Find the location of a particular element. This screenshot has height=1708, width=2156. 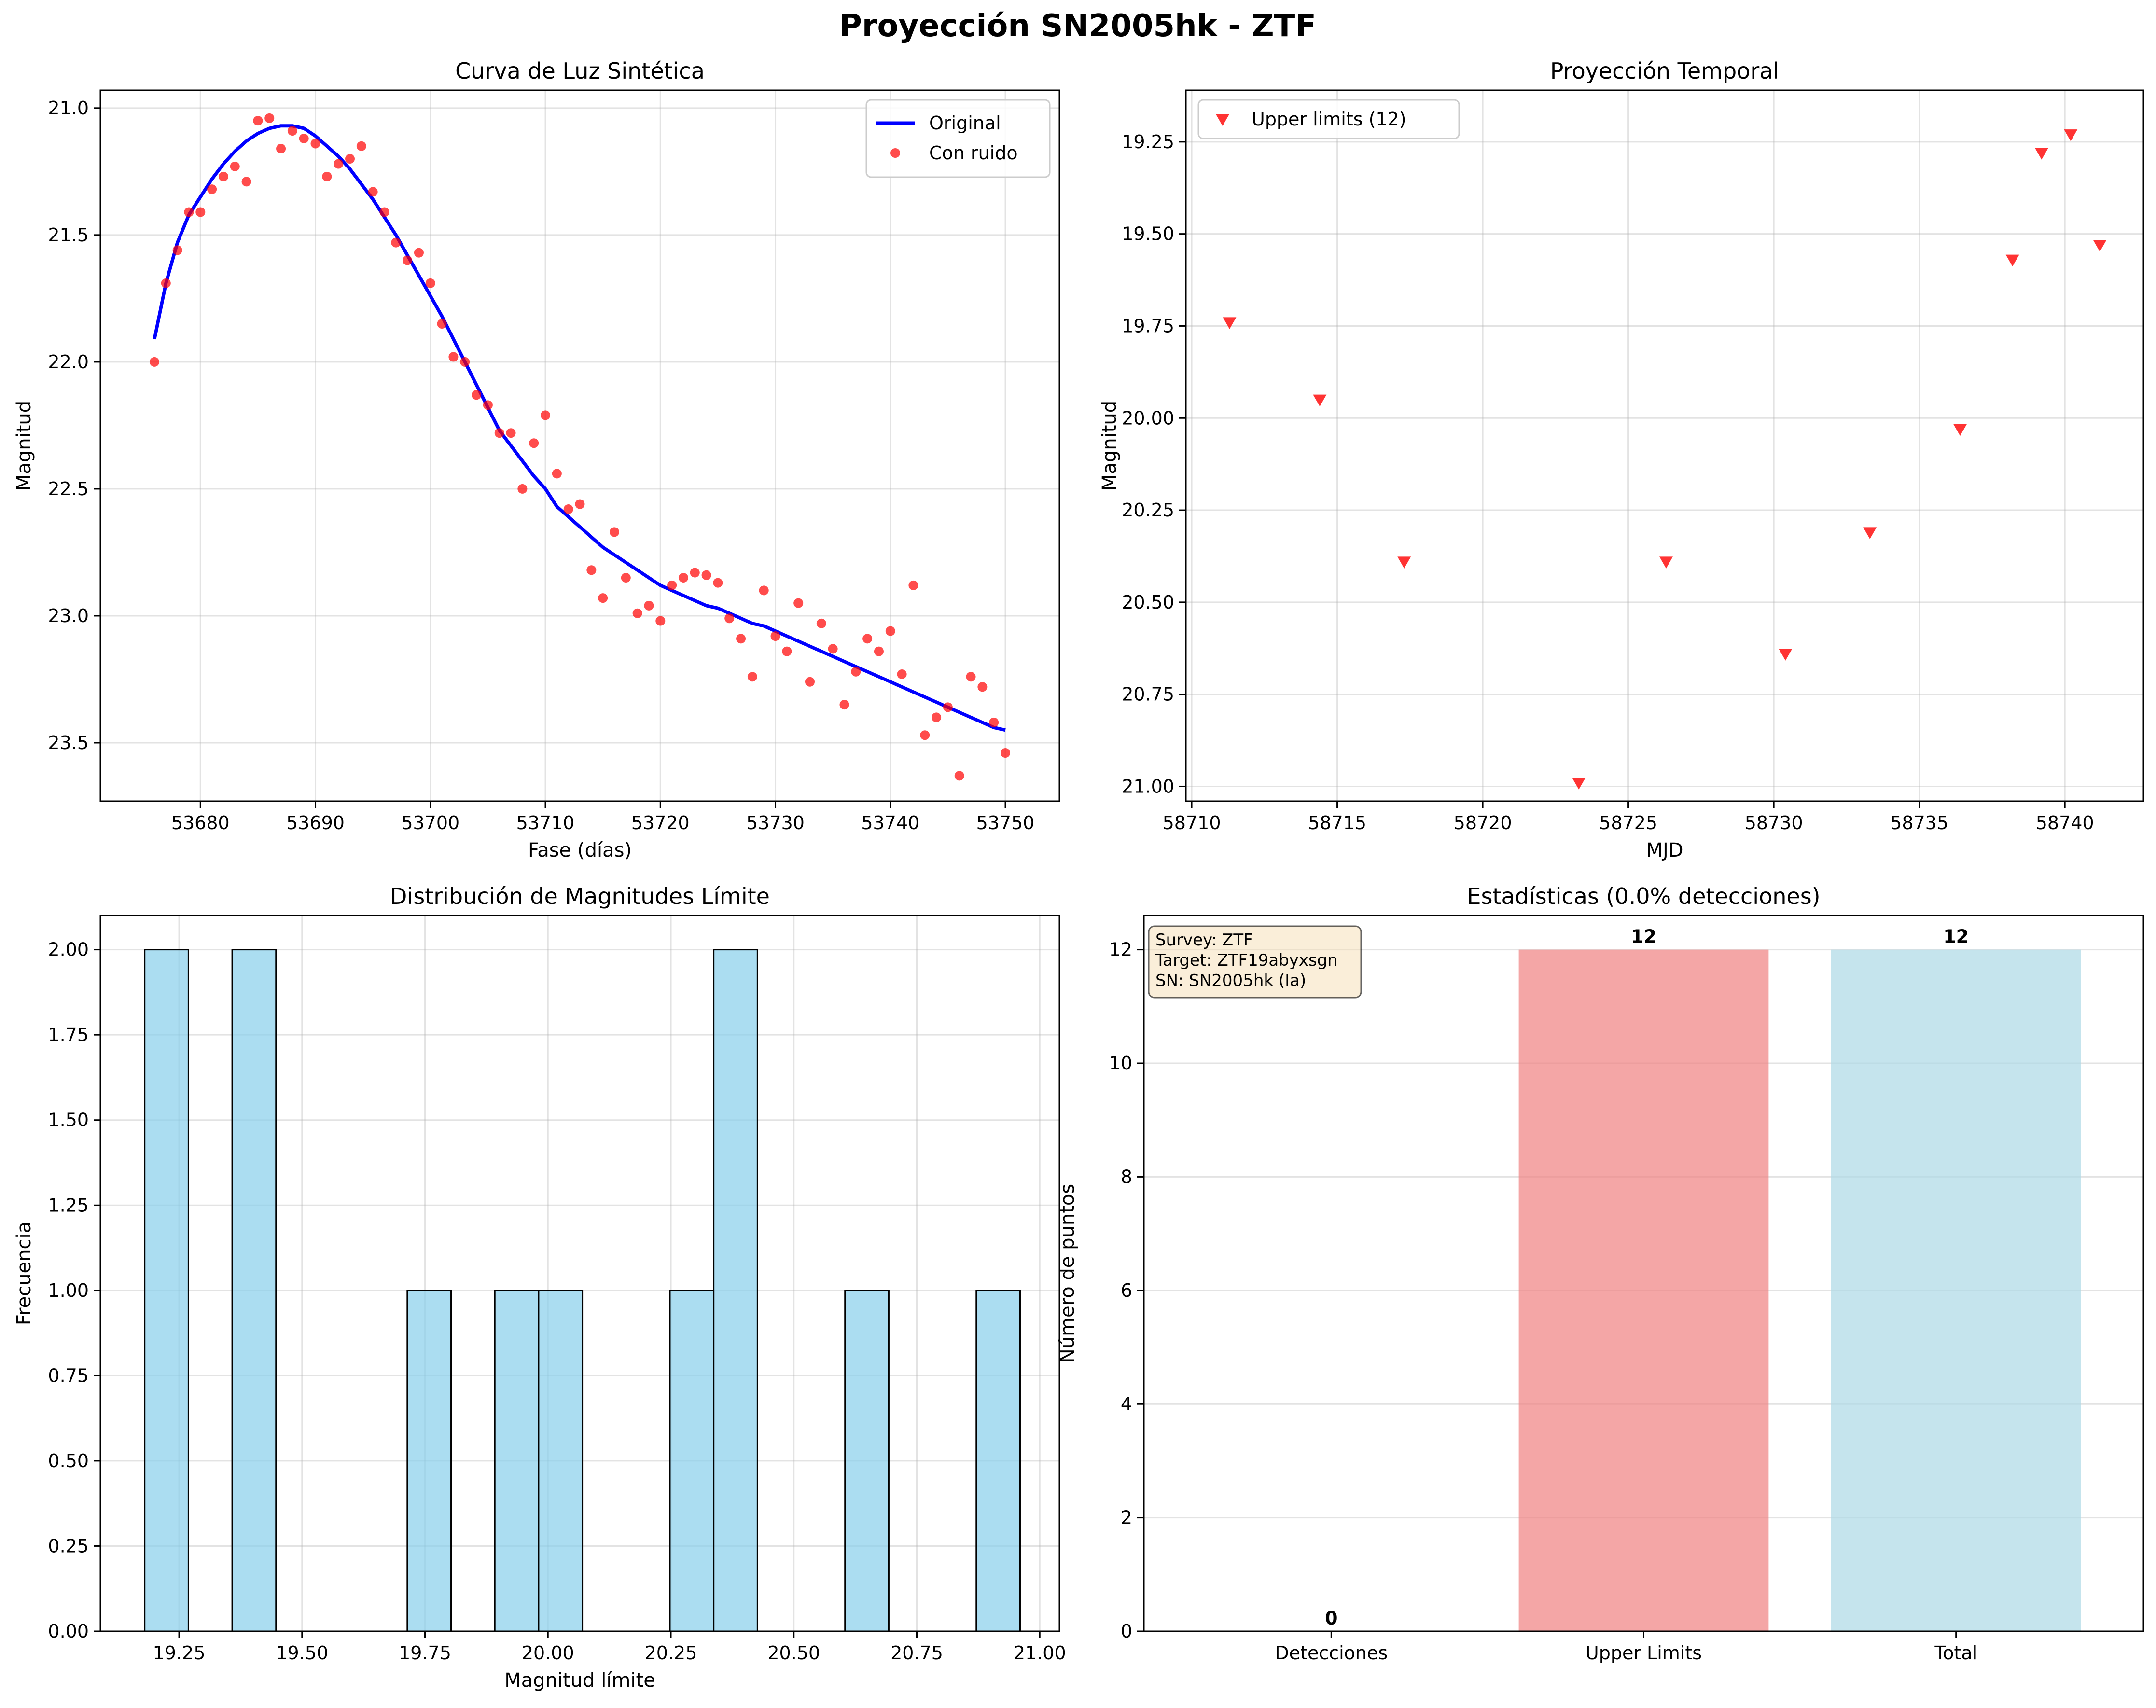

y-tick-label: 19.25 is located at coordinates (1148, 142).